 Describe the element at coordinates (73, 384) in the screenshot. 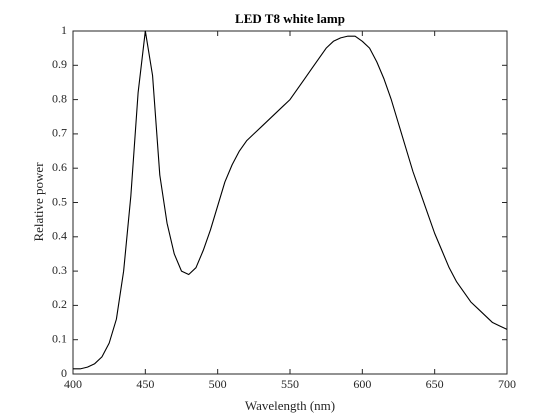

I see `x-tick-label: 400` at that location.